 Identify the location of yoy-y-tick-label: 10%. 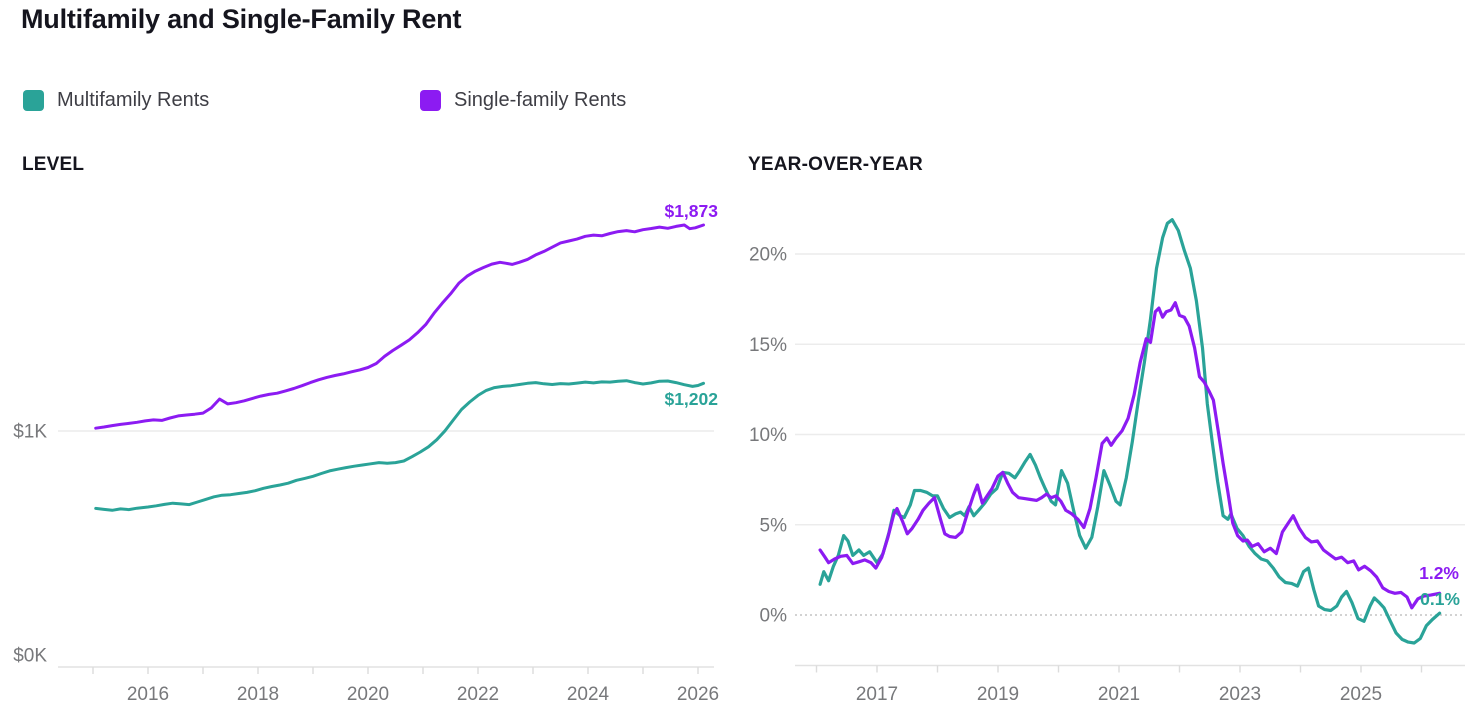
(768, 435).